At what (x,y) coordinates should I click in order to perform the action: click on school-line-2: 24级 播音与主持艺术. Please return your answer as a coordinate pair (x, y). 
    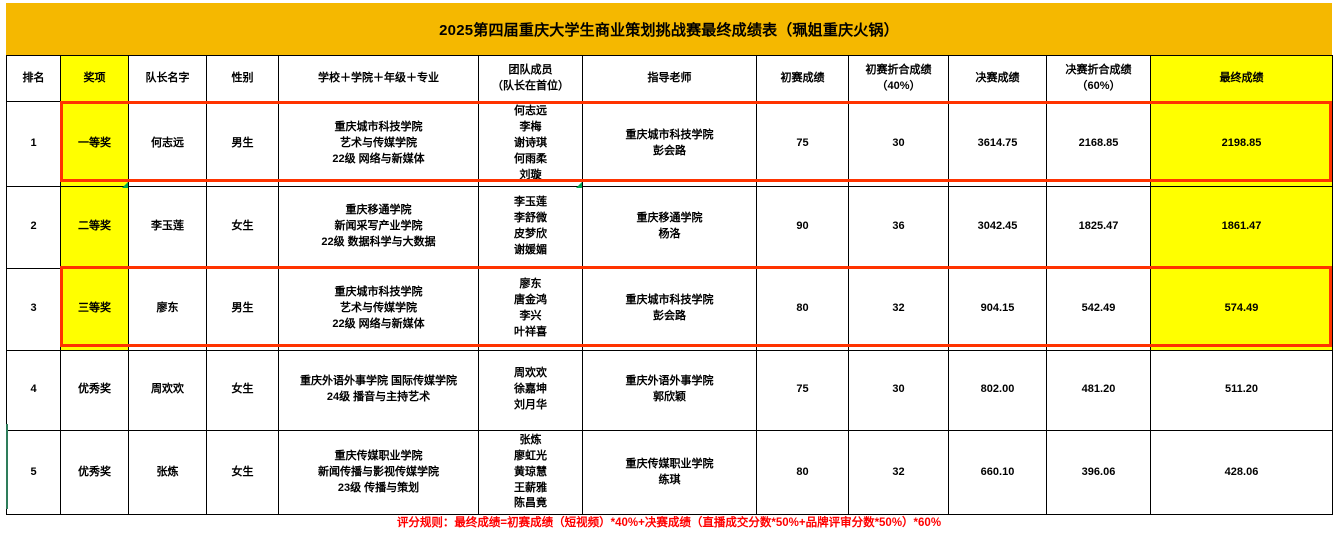
    Looking at the image, I should click on (378, 397).